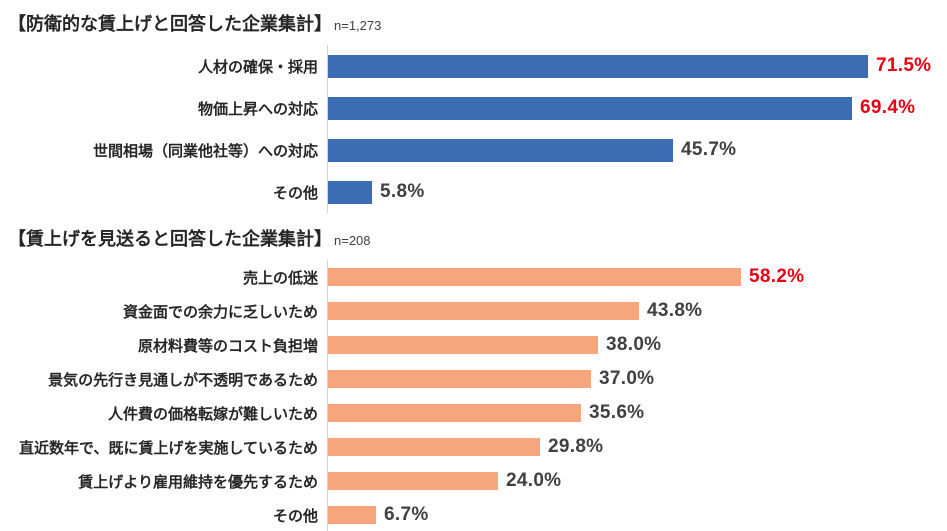 This screenshot has width=947, height=531. I want to click on bar-plot-area: 45.7%, so click(637, 150).